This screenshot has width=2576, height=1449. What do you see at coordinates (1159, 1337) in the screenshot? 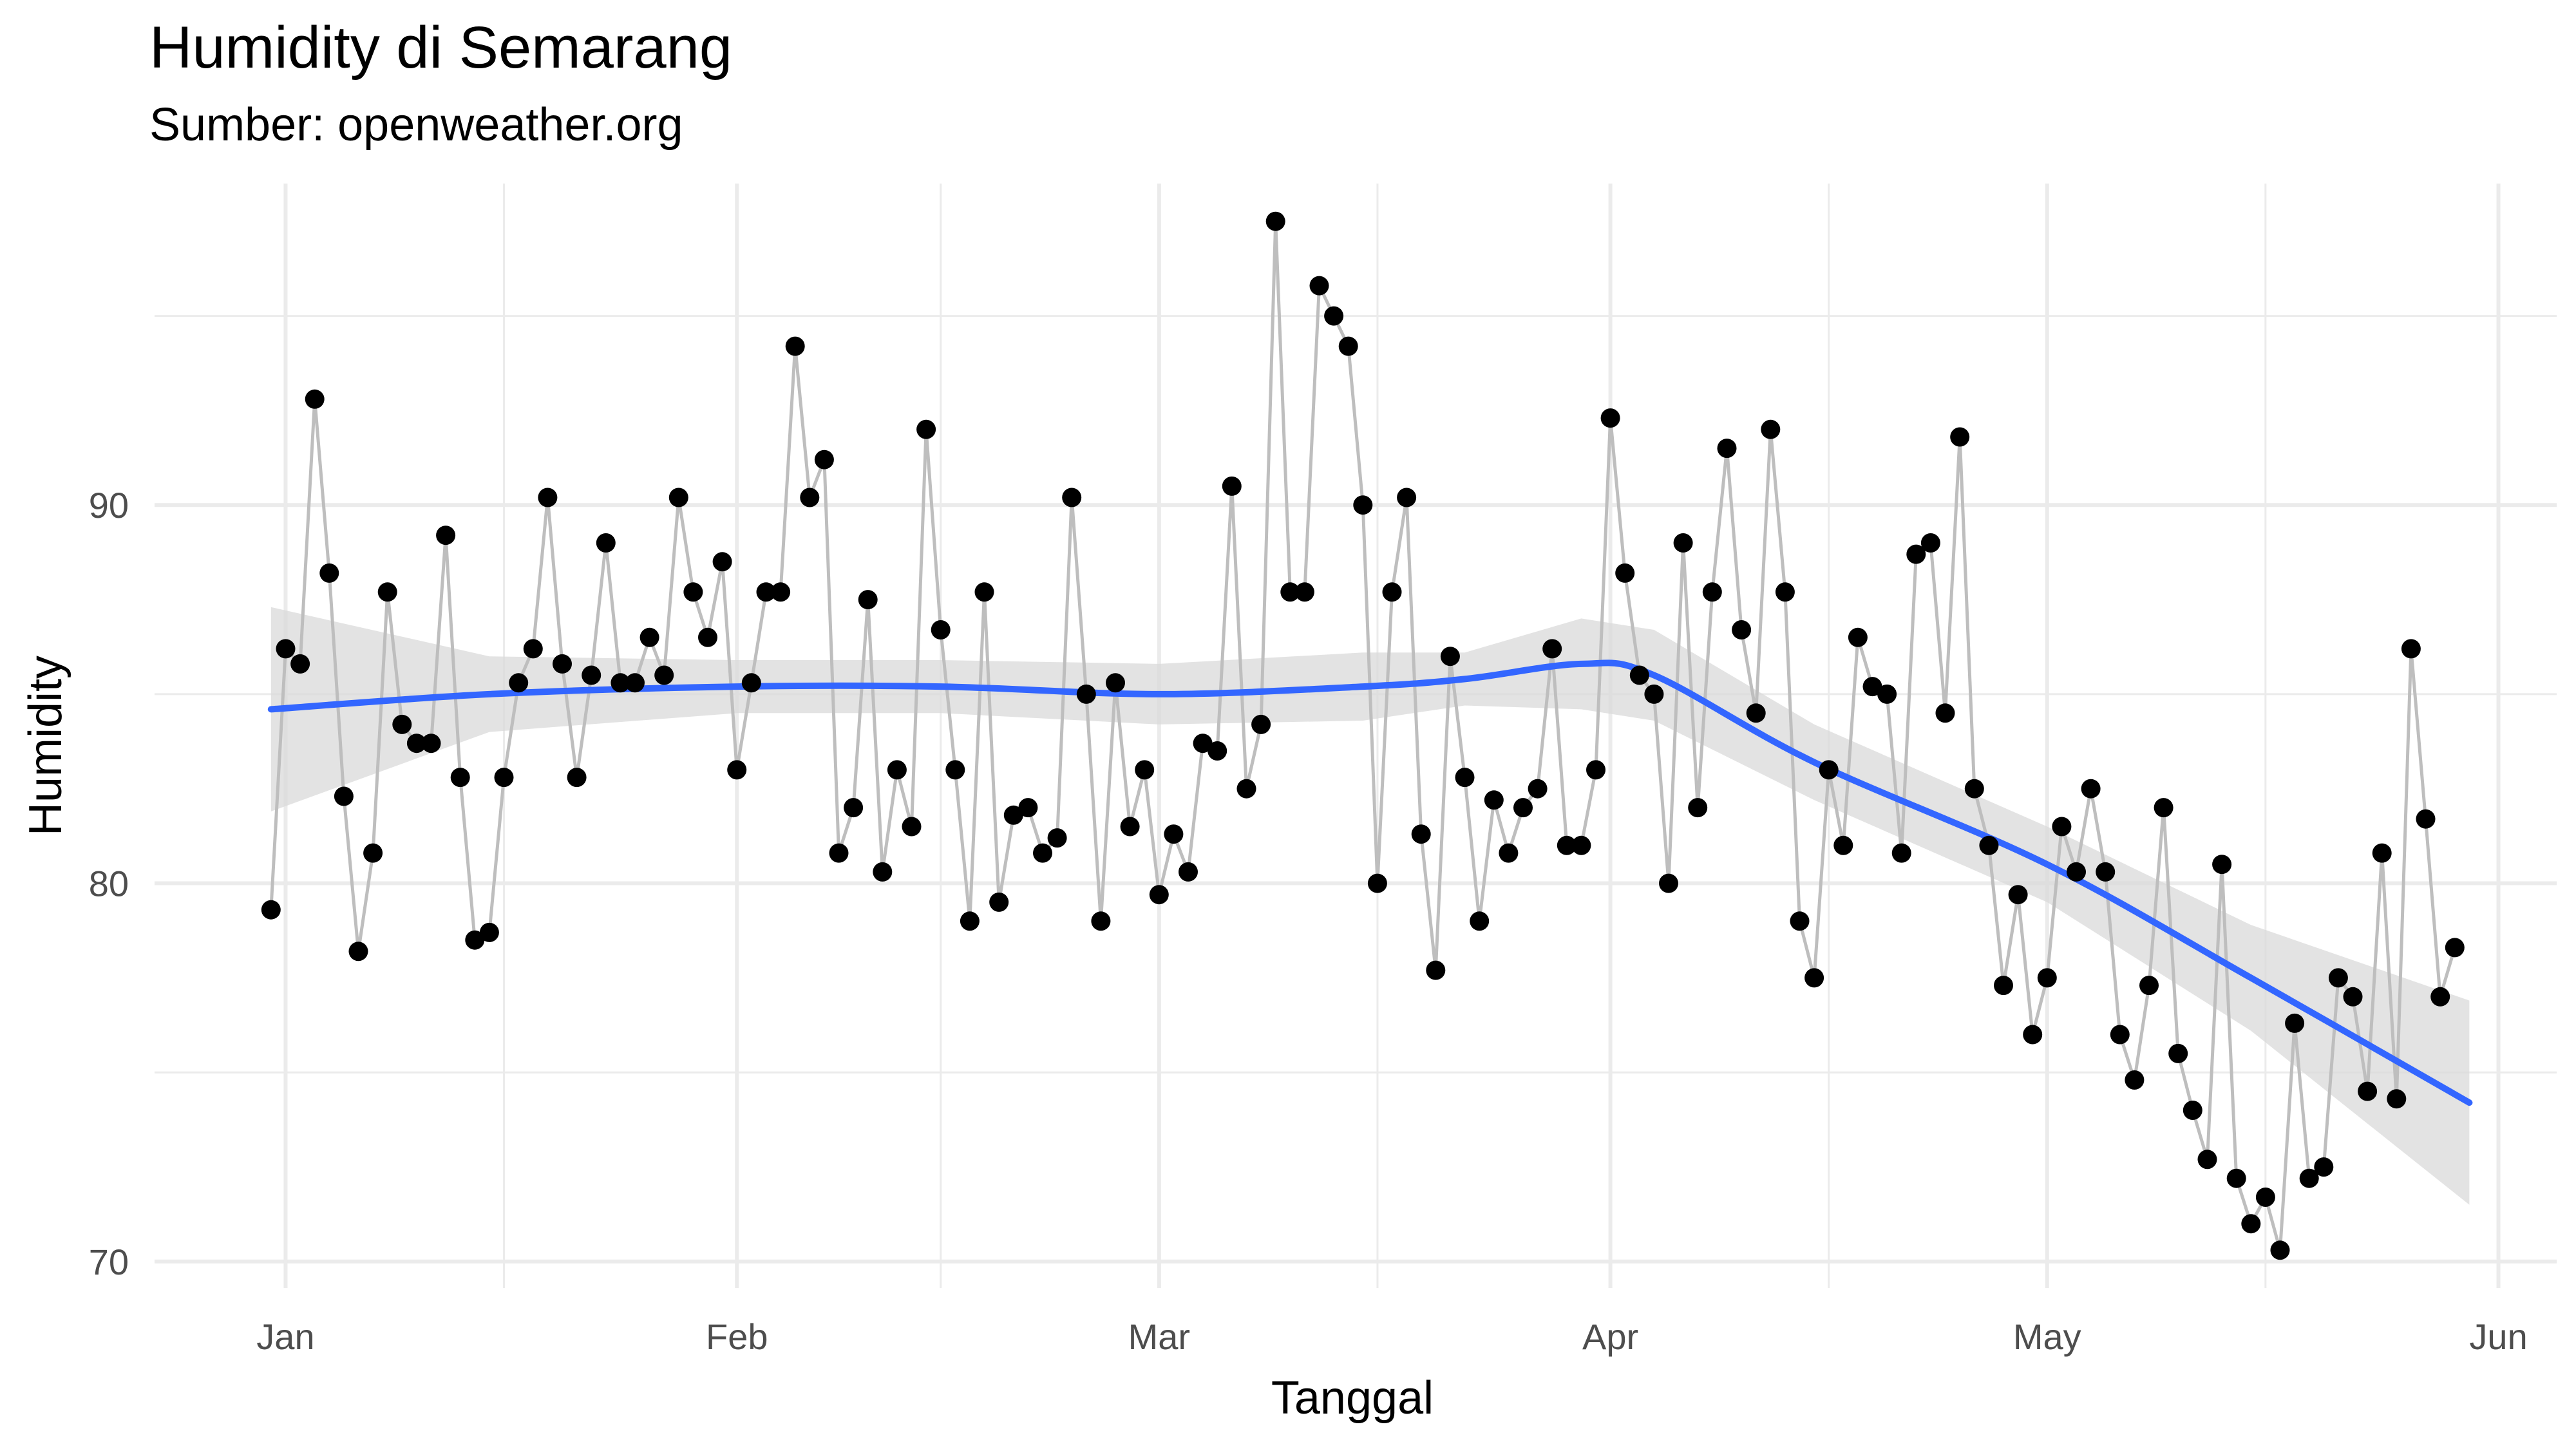
I see `x-tick-label: Mar` at bounding box center [1159, 1337].